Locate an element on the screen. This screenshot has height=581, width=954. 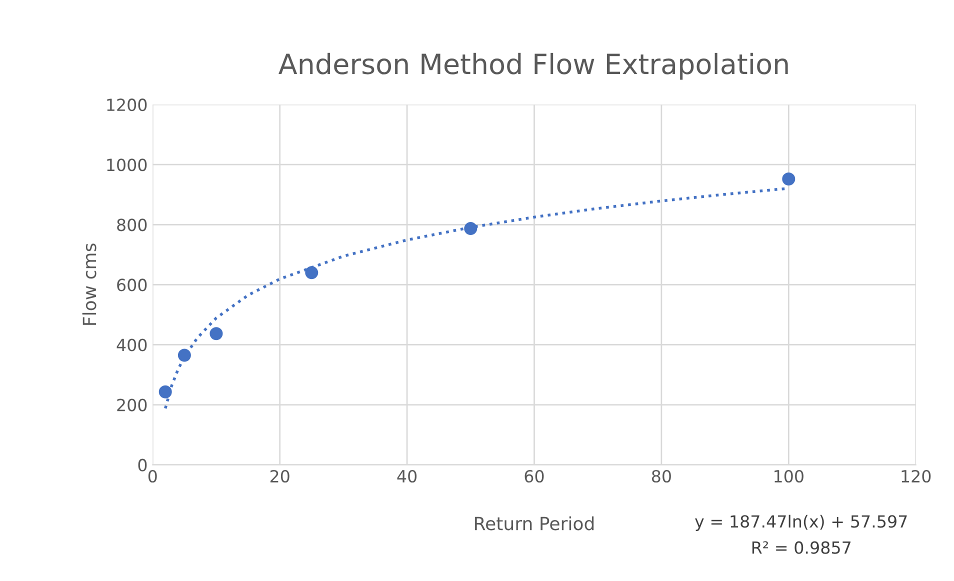
x-tick-label: 40 is located at coordinates (407, 476).